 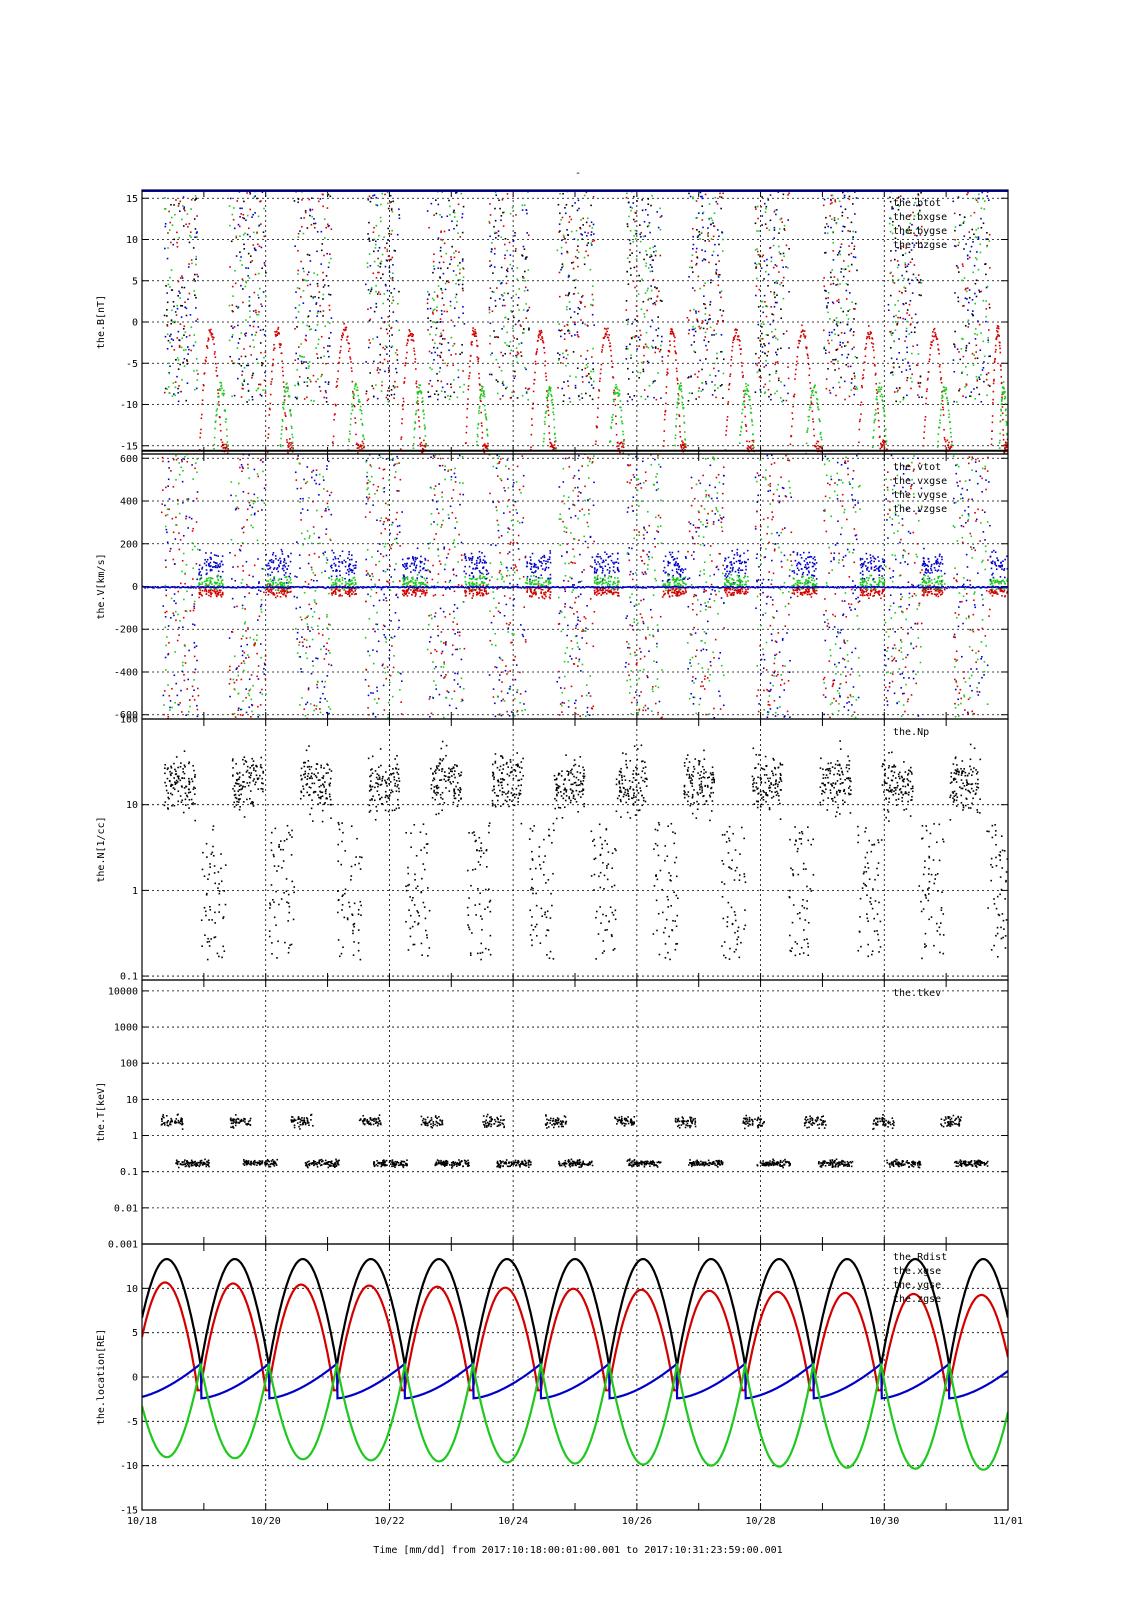 What do you see at coordinates (183, 665) in the screenshot?
I see `point-the.vygse` at bounding box center [183, 665].